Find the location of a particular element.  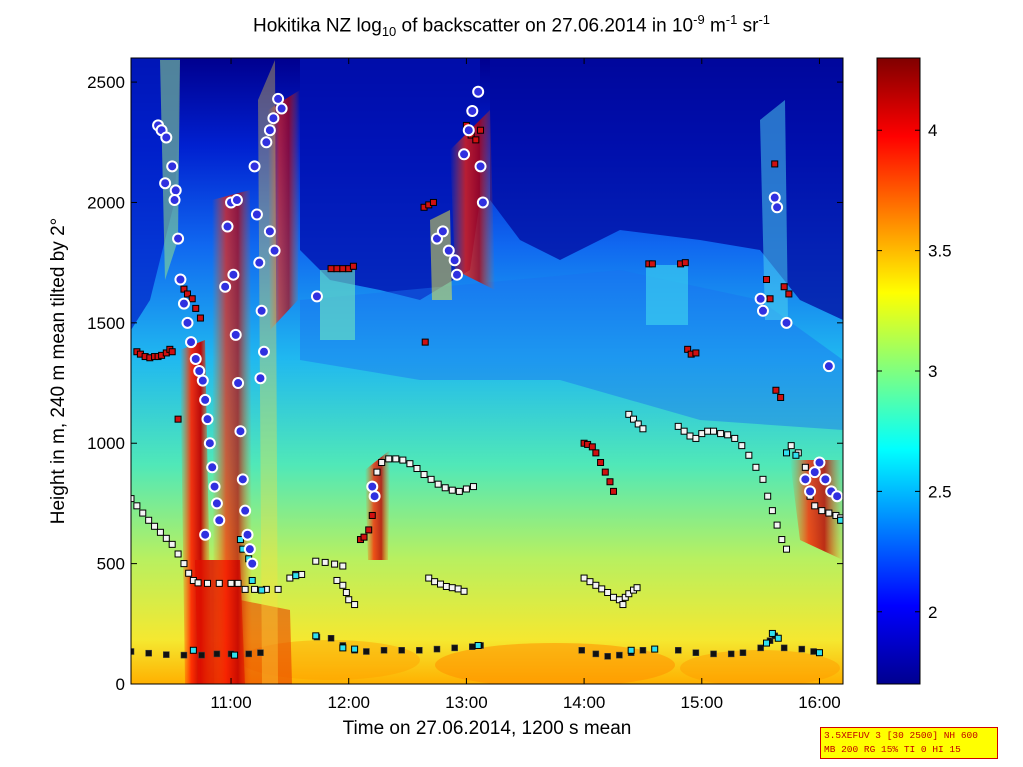

x-tick-label: 11:00 is located at coordinates (230, 702).